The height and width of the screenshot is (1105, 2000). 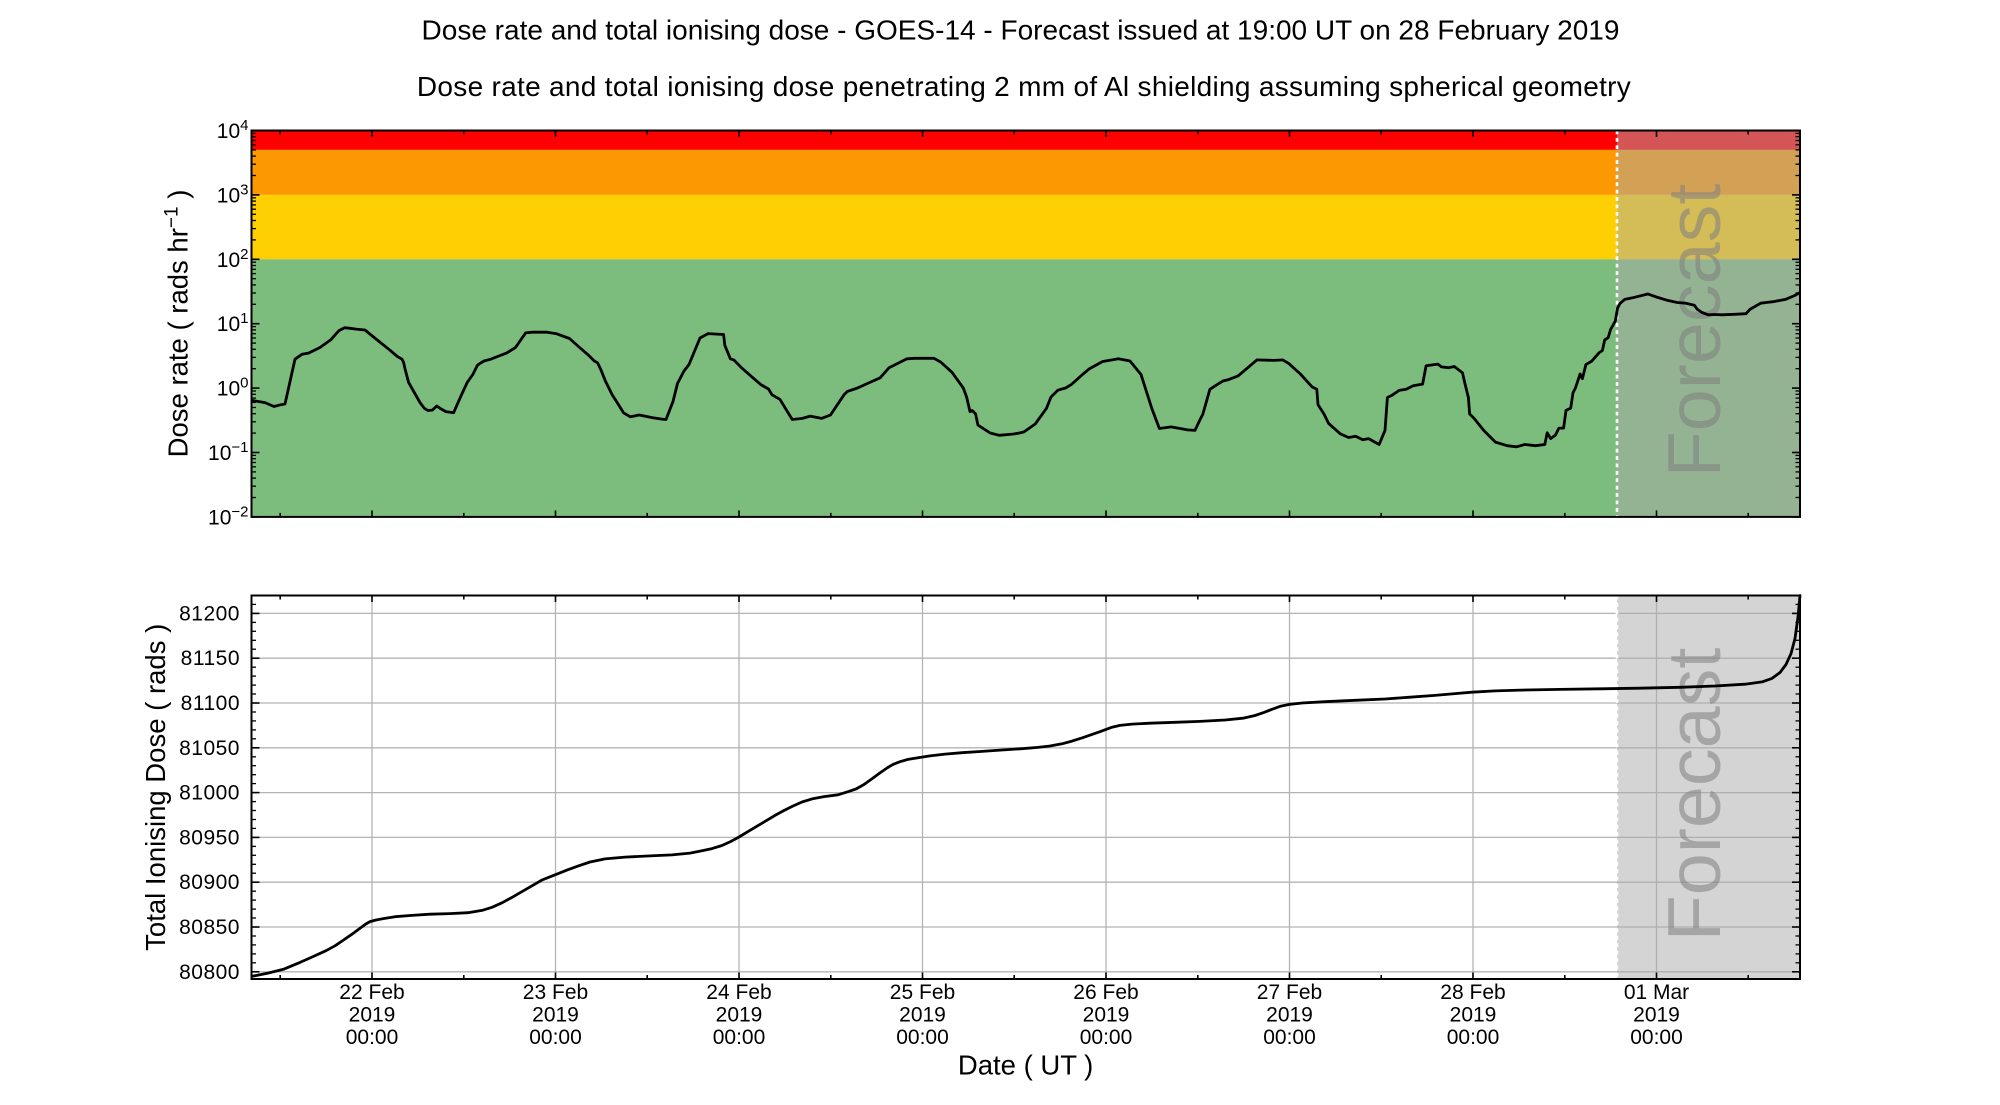 I want to click on svg-text: 01 Mar, so click(x=1656, y=992).